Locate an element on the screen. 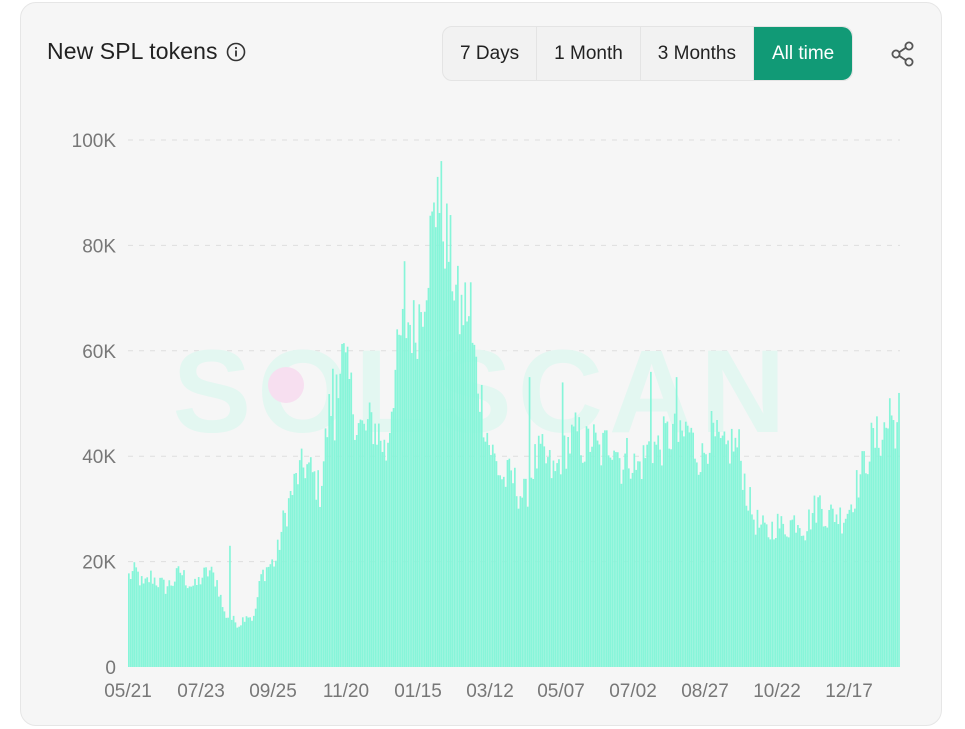  y-tick-label: 60K is located at coordinates (99, 352).